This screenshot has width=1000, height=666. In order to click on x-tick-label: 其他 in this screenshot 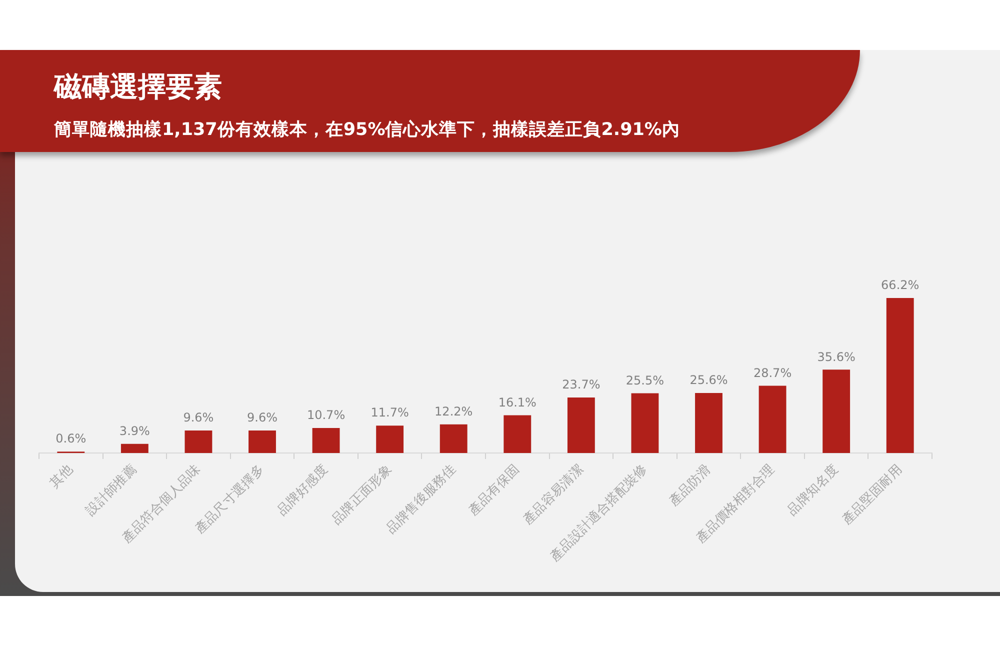, I will do `click(61, 477)`.